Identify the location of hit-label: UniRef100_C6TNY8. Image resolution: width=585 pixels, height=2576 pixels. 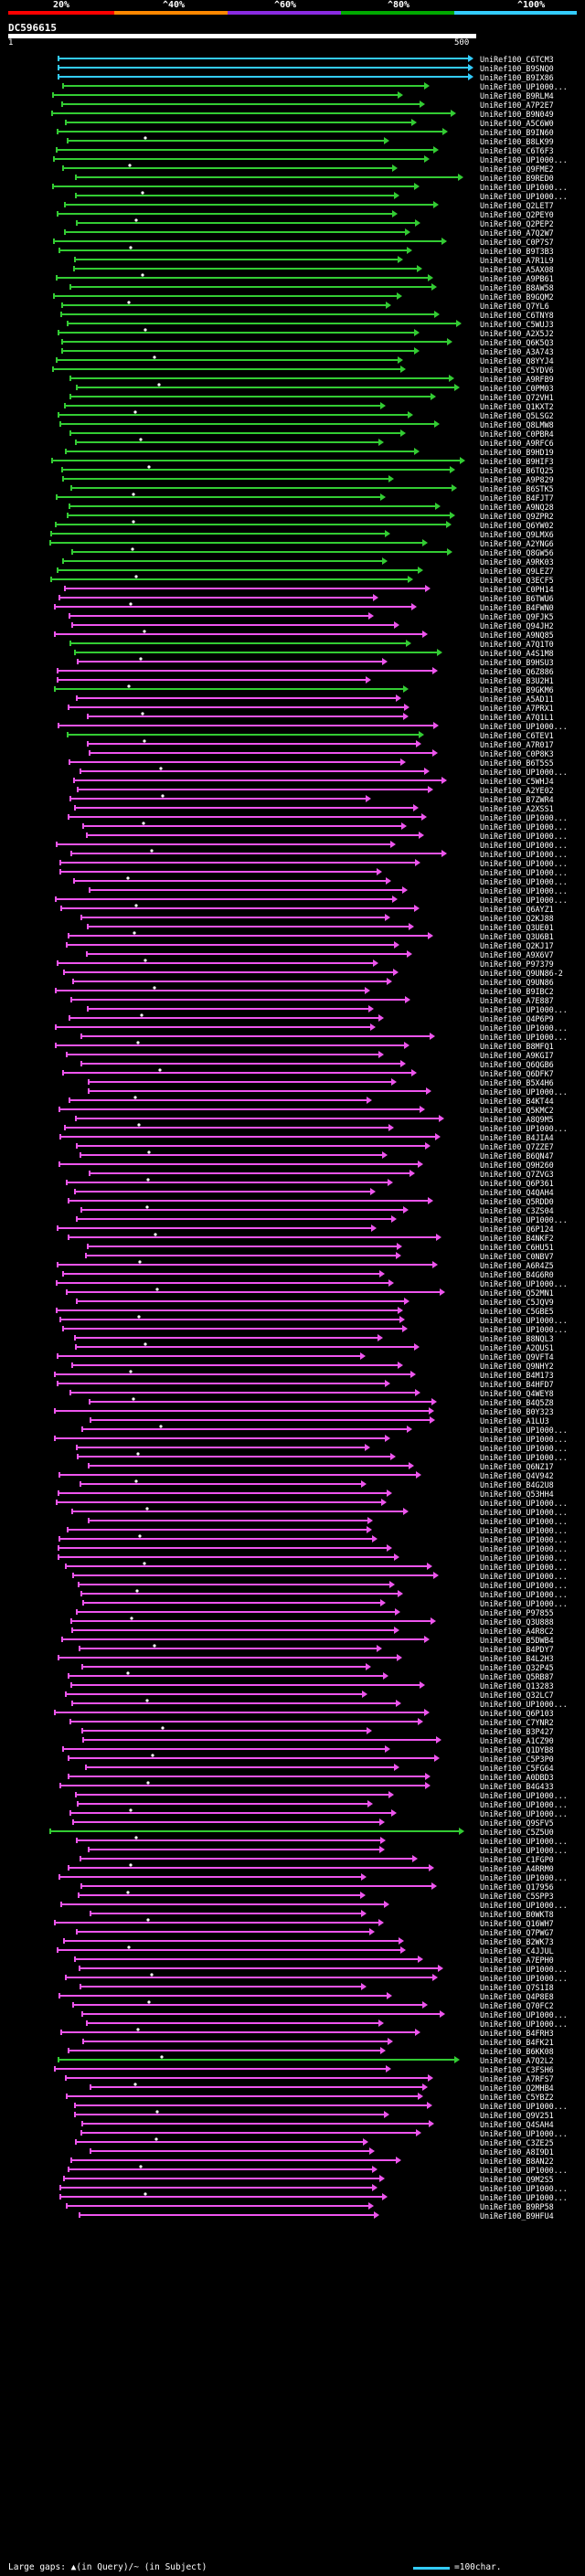
(517, 315).